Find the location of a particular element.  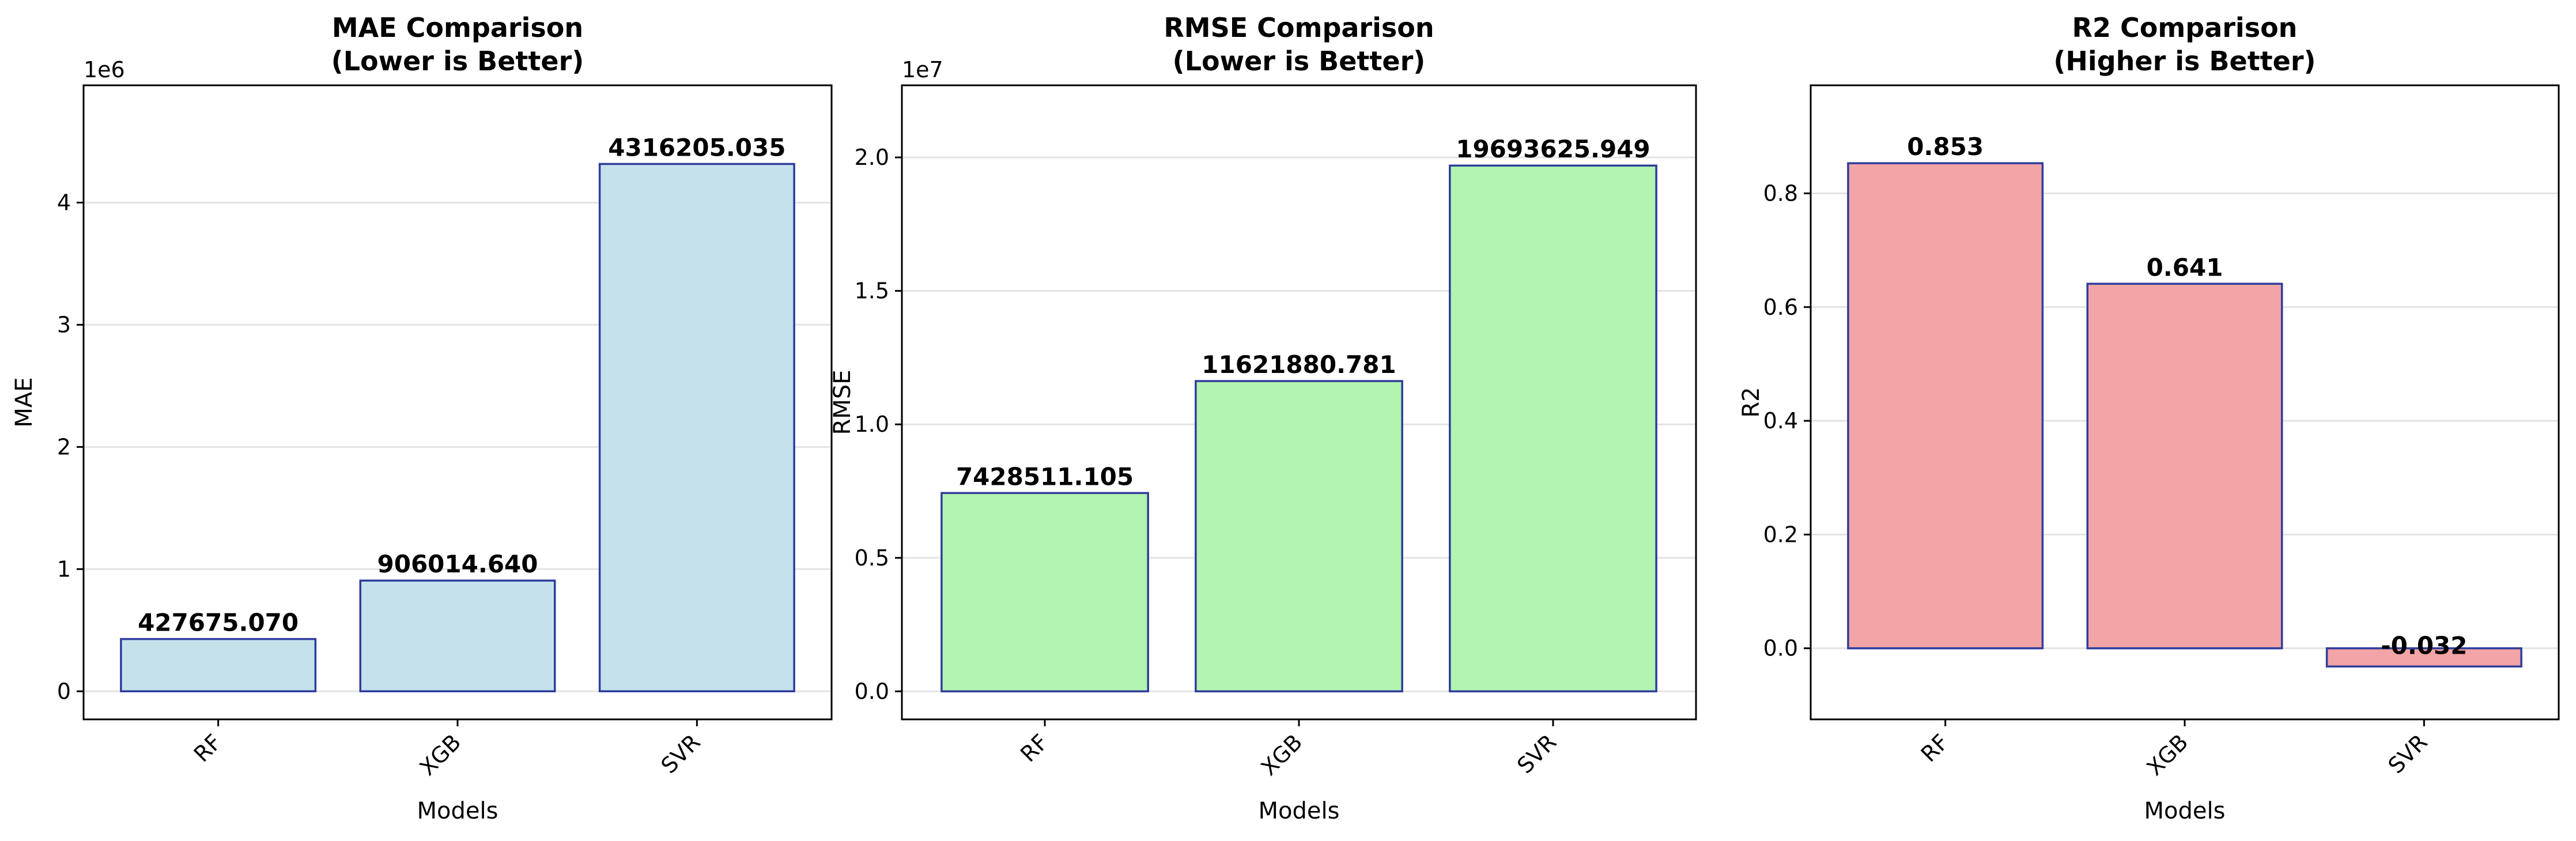

data-label-xgb: 11621880.781 is located at coordinates (1299, 365).